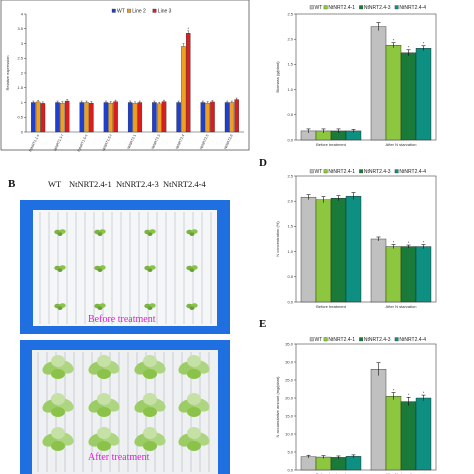 This screenshot has width=474, height=474. Describe the element at coordinates (331, 473) in the screenshot. I see `chart-e-x-tick-label: Before treatment` at that location.